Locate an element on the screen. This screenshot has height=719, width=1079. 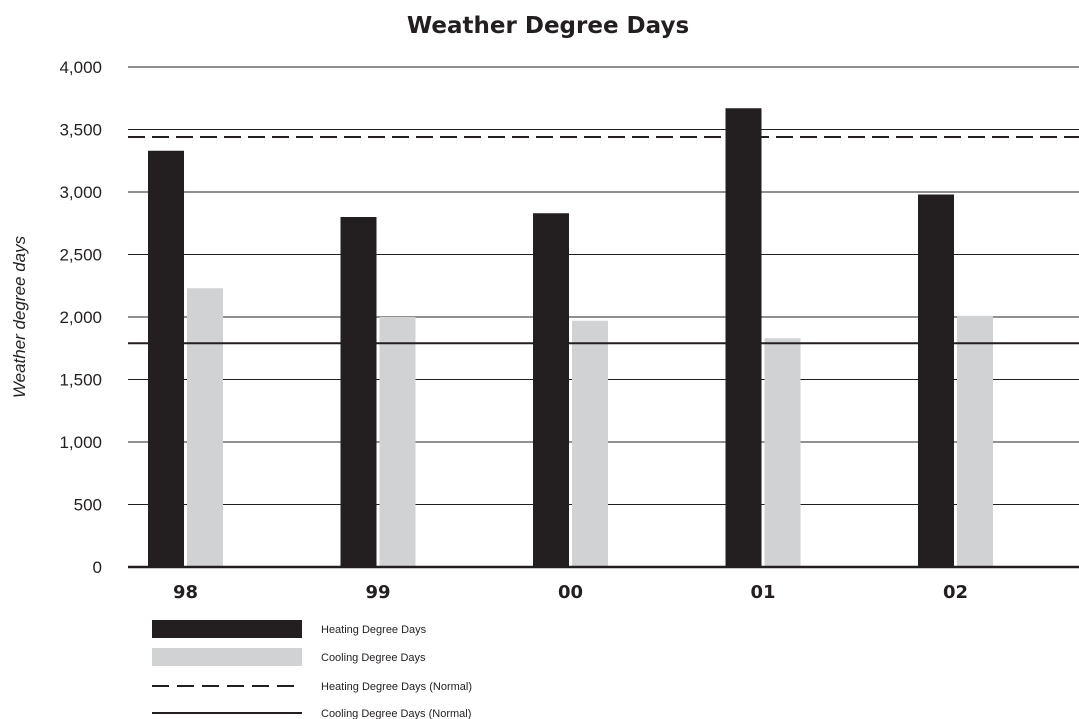
y-axis-label: Weather degree days is located at coordinates (19, 316).